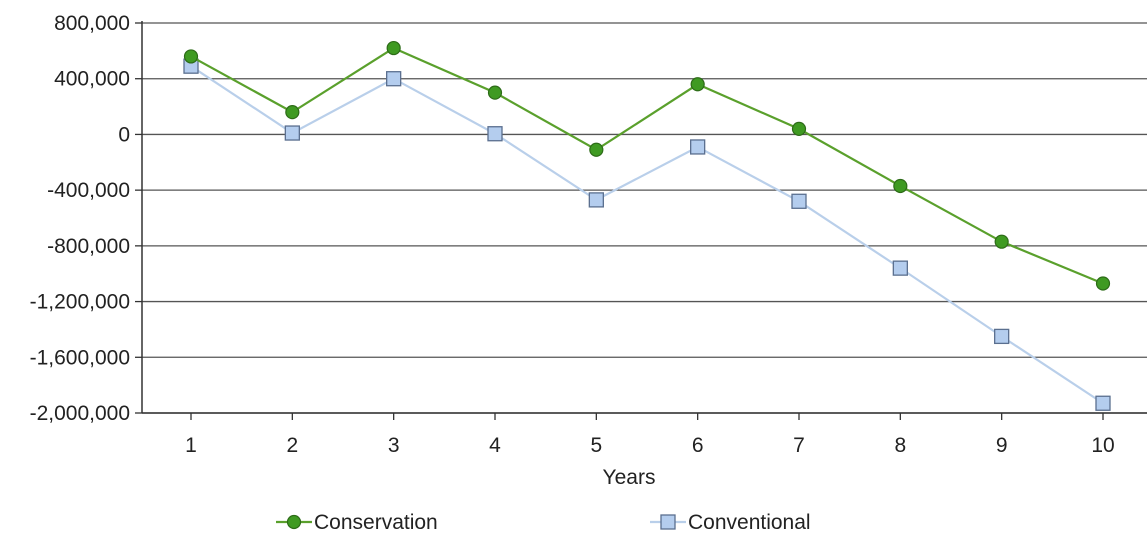 The height and width of the screenshot is (542, 1147). Describe the element at coordinates (698, 445) in the screenshot. I see `x-tick-label: 6` at that location.